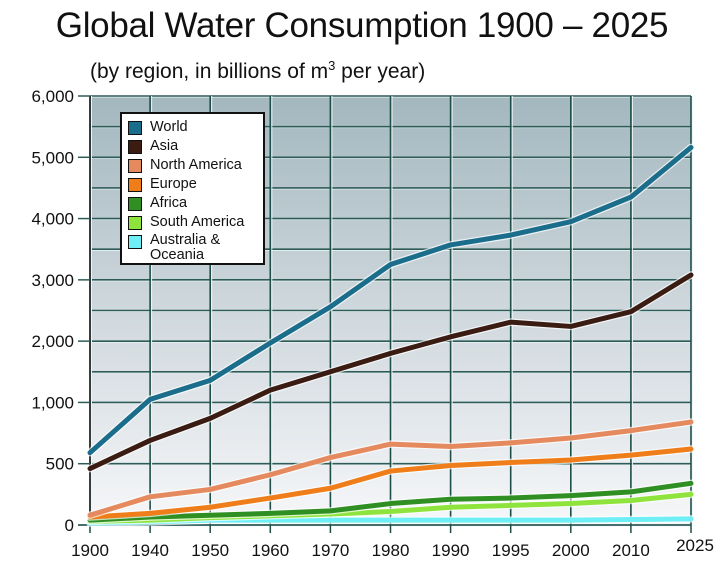  I want to click on x-tick-label: 1980, so click(391, 550).